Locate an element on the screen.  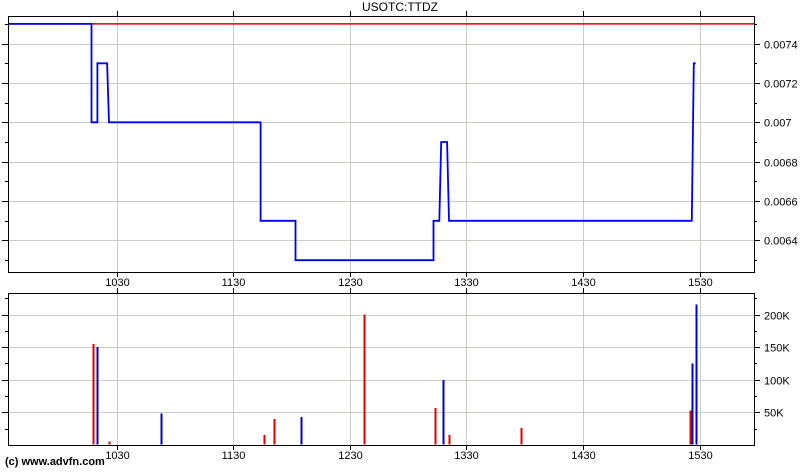
y-axis-label: 50K is located at coordinates (774, 414).